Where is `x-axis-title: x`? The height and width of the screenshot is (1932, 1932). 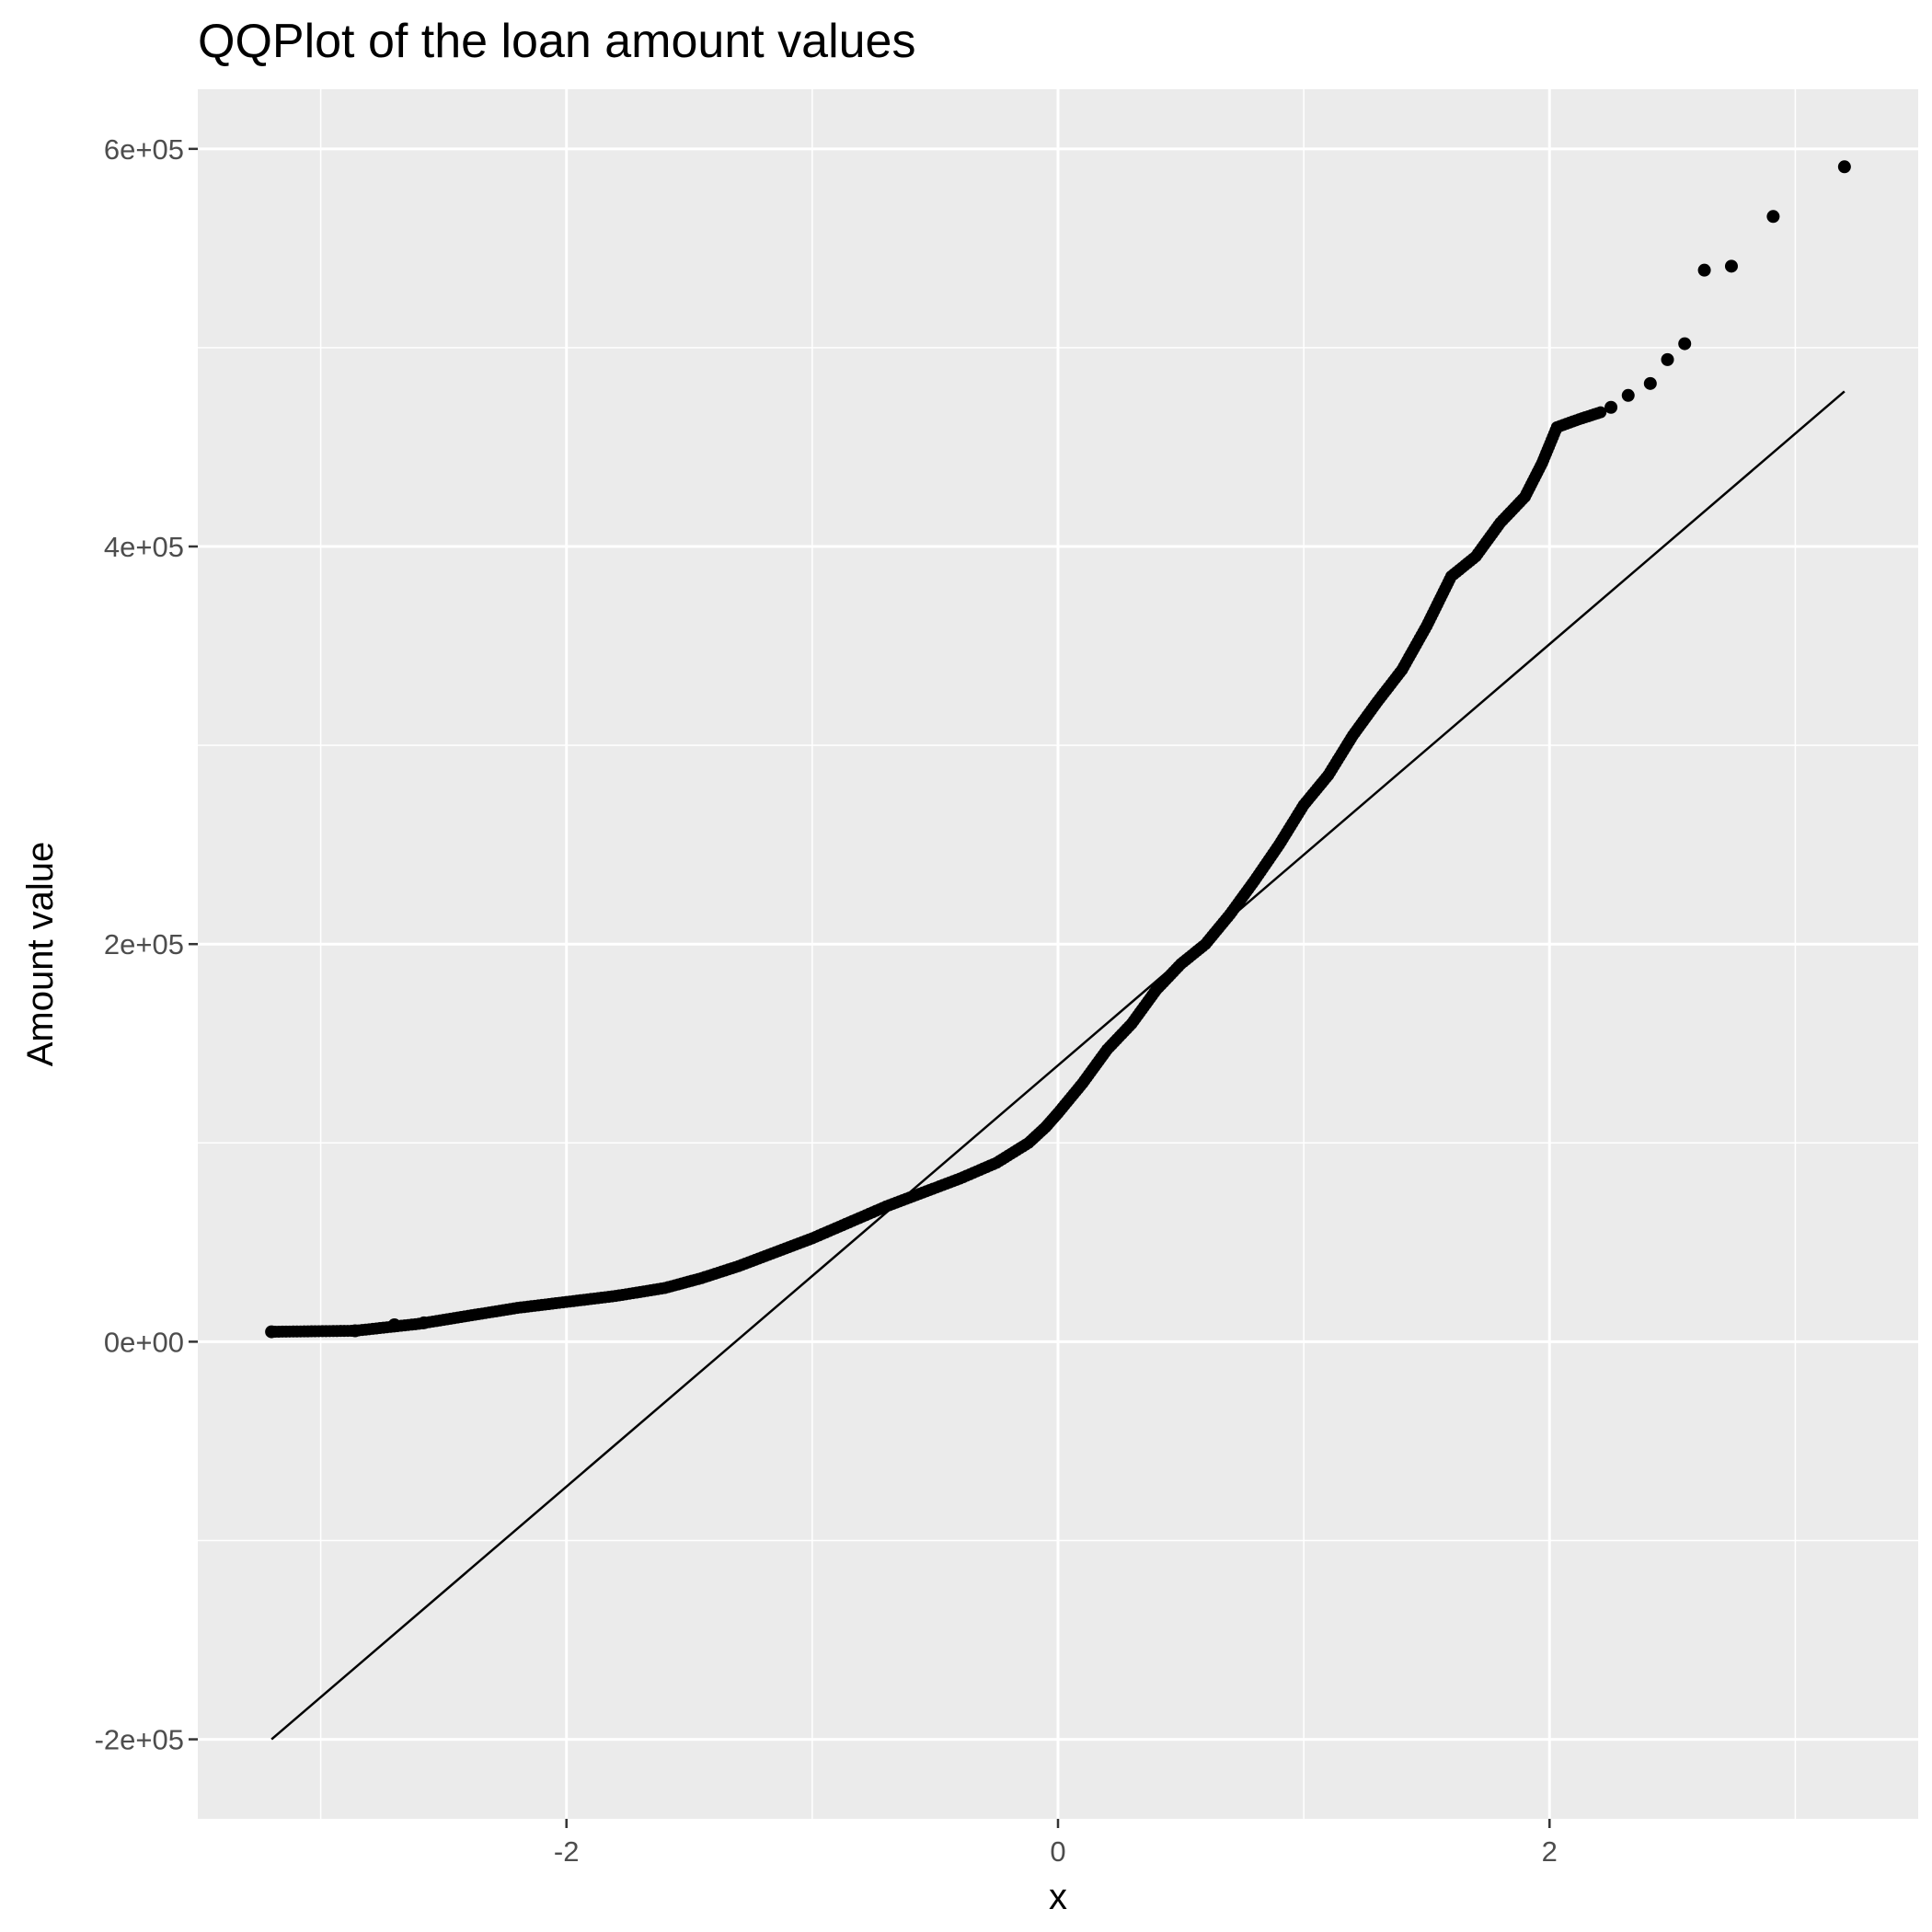 x-axis-title: x is located at coordinates (1058, 1897).